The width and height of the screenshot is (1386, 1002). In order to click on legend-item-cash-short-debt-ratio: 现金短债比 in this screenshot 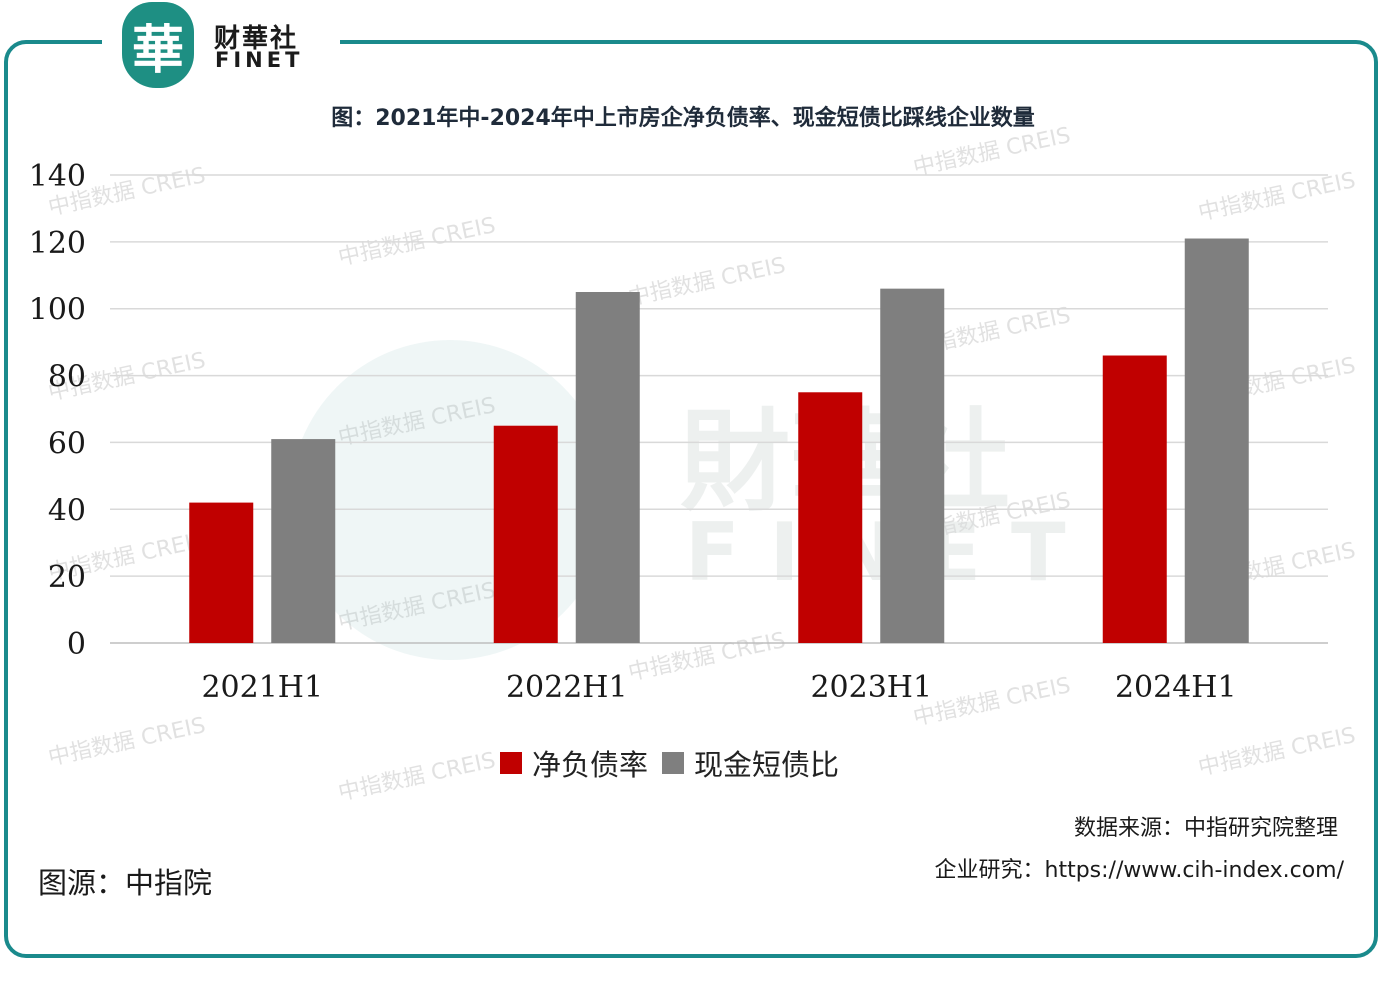, I will do `click(750, 763)`.